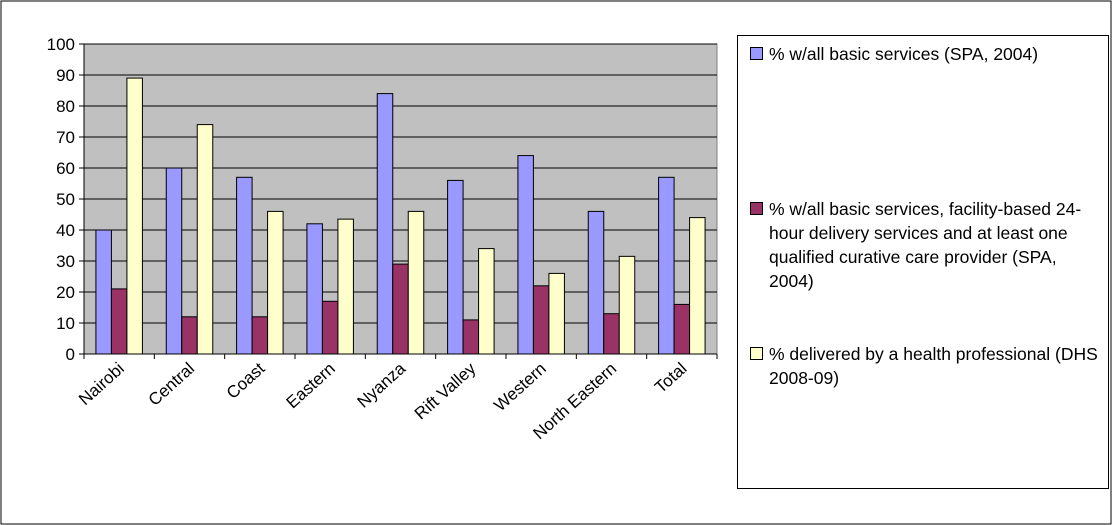 The image size is (1112, 525). I want to click on y-tick-label: 50, so click(65, 199).